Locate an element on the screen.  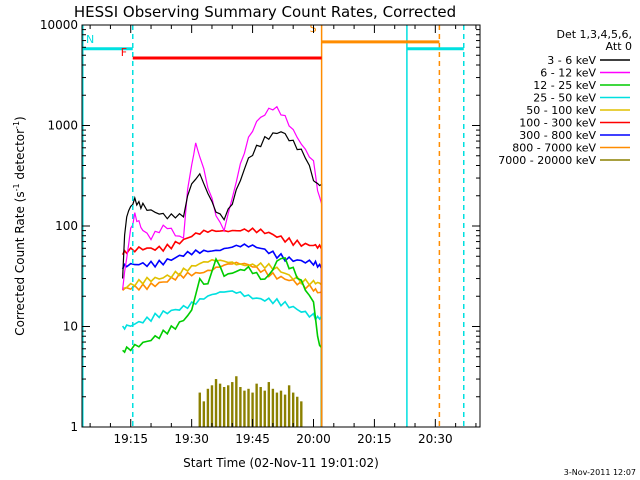
flag-label: F is located at coordinates (124, 52).